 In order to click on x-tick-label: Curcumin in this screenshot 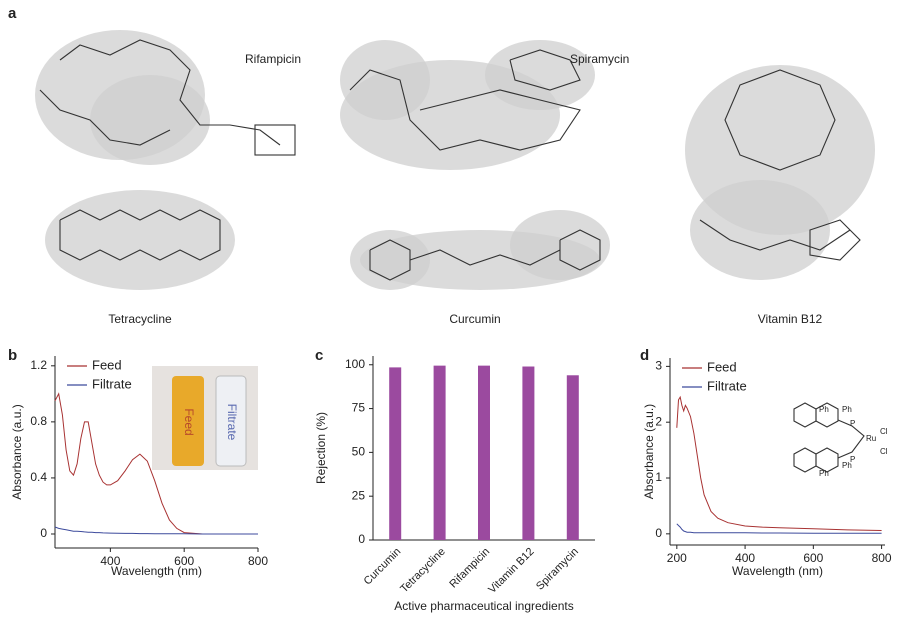, I will do `click(383, 567)`.